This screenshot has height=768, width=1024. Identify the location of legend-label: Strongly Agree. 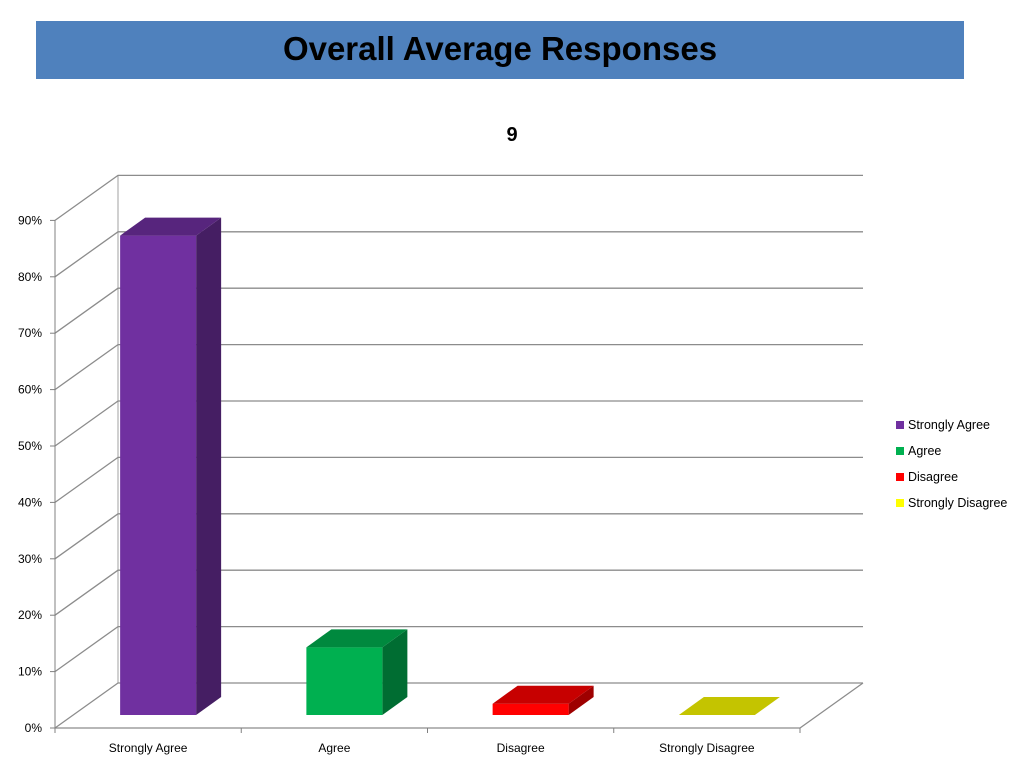
(949, 425).